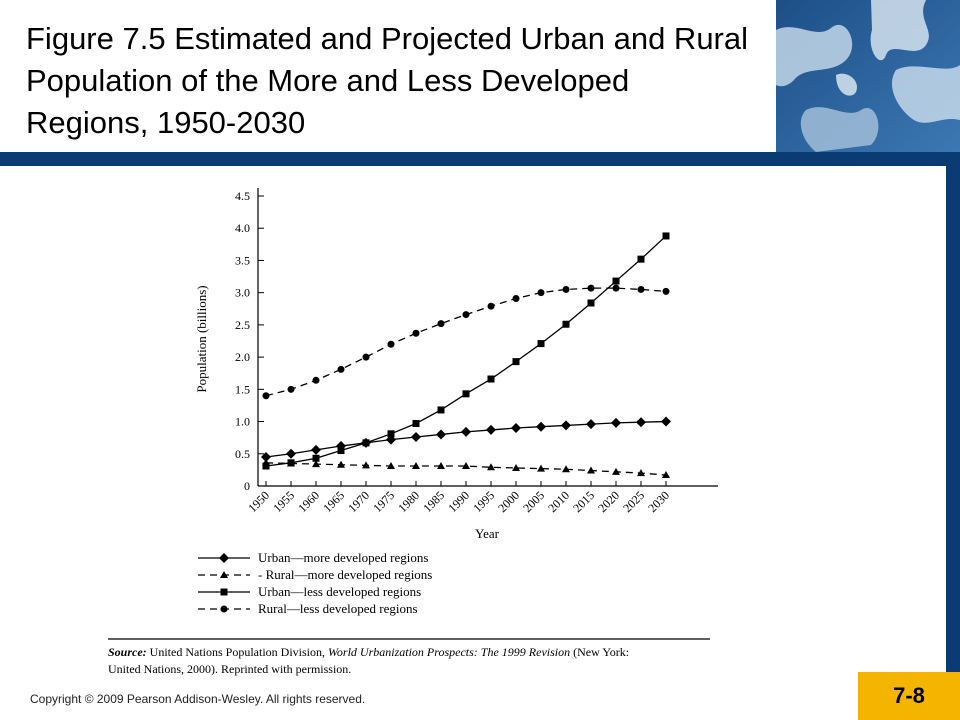 The image size is (960, 720). Describe the element at coordinates (868, 76) in the screenshot. I see `decorative-map-image` at that location.